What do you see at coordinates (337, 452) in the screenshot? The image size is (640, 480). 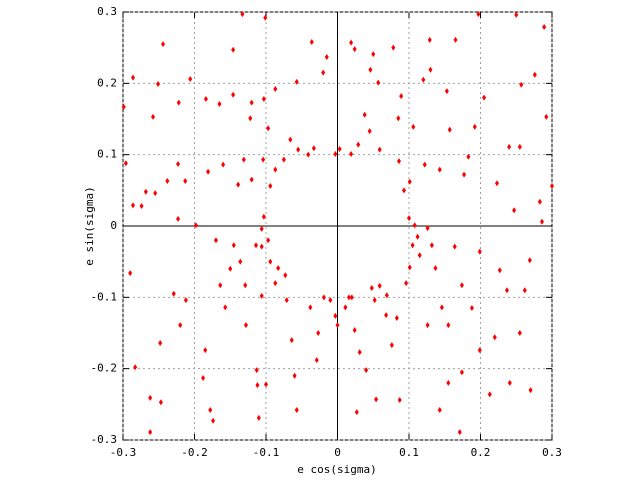 I see `x-tick-label: 0` at bounding box center [337, 452].